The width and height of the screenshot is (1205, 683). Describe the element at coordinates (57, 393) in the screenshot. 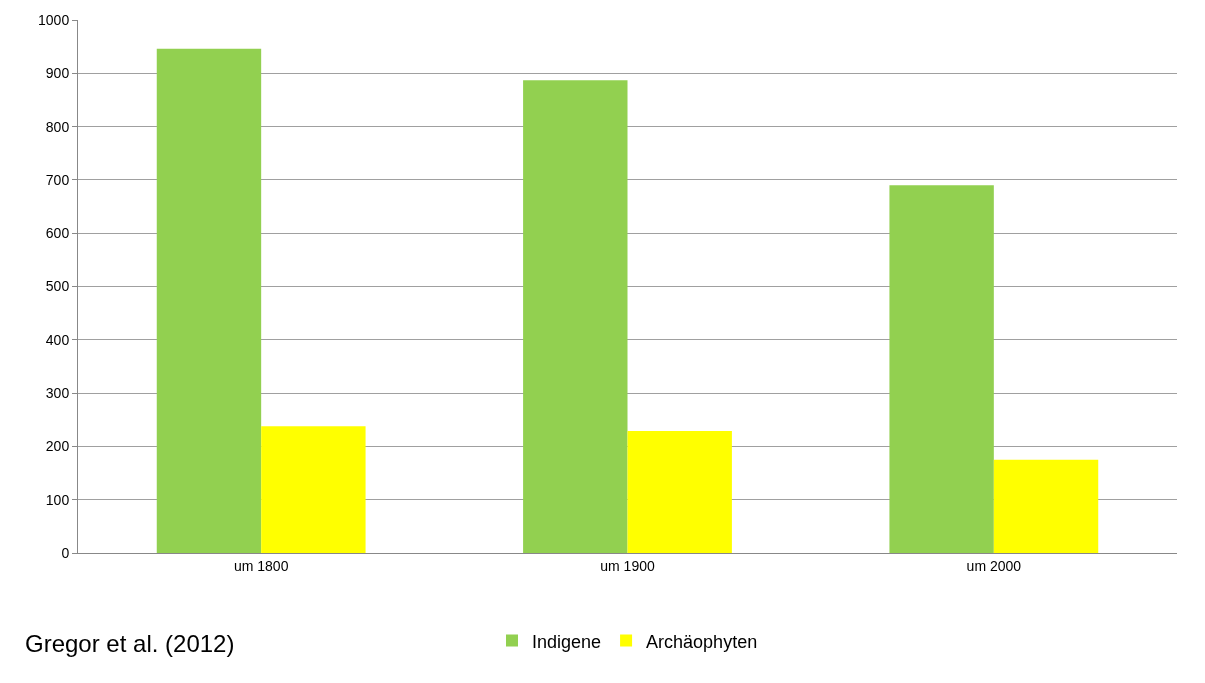

I see `y-tick-label: 300` at that location.